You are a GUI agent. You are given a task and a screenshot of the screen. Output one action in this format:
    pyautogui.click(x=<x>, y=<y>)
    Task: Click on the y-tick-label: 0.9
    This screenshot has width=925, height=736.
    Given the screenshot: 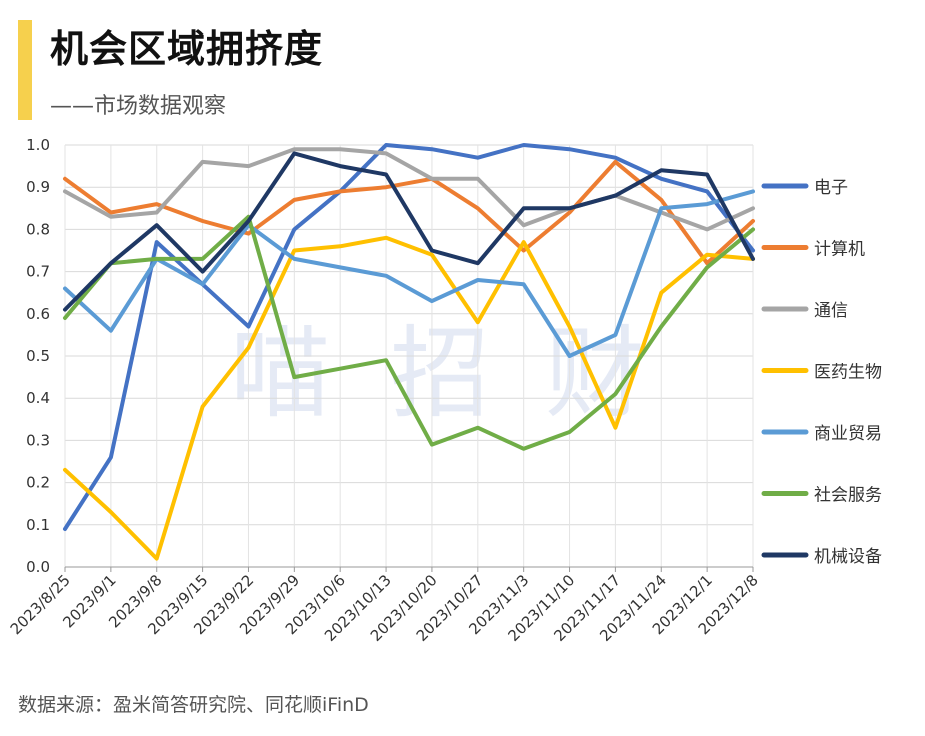 What is the action you would take?
    pyautogui.click(x=38, y=187)
    